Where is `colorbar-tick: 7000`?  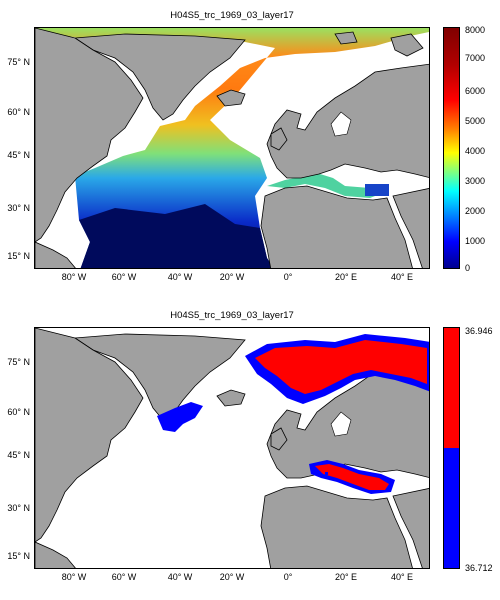 colorbar-tick: 7000 is located at coordinates (475, 58).